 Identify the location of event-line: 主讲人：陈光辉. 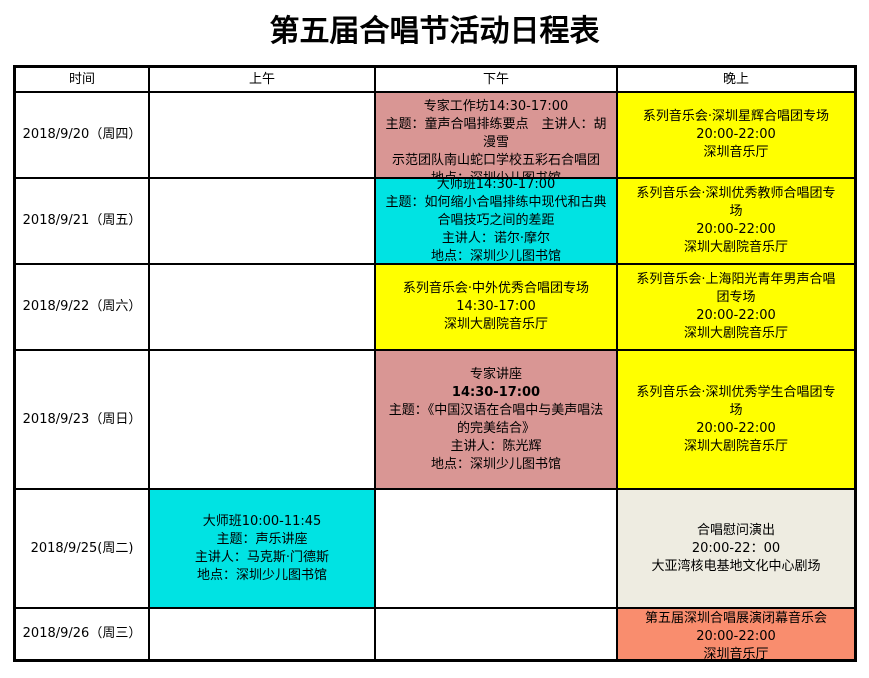
(496, 446).